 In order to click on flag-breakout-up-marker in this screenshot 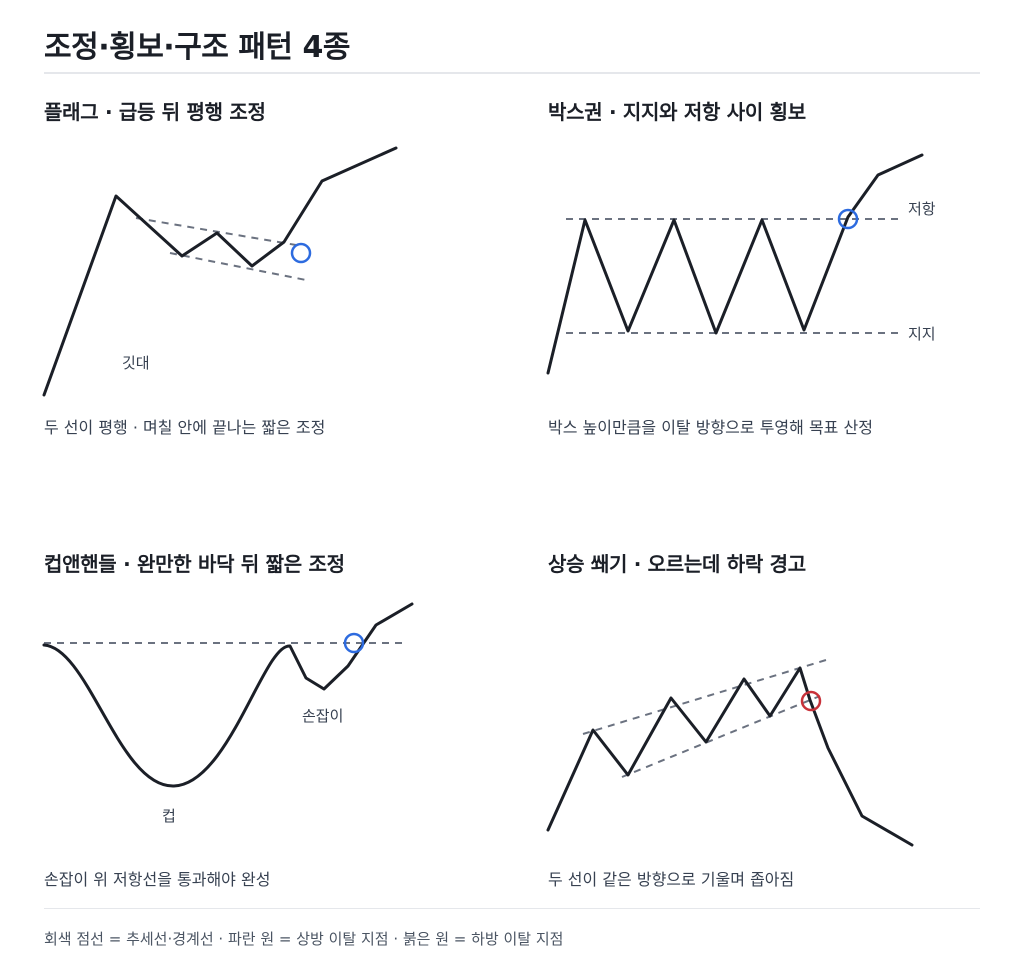, I will do `click(301, 253)`.